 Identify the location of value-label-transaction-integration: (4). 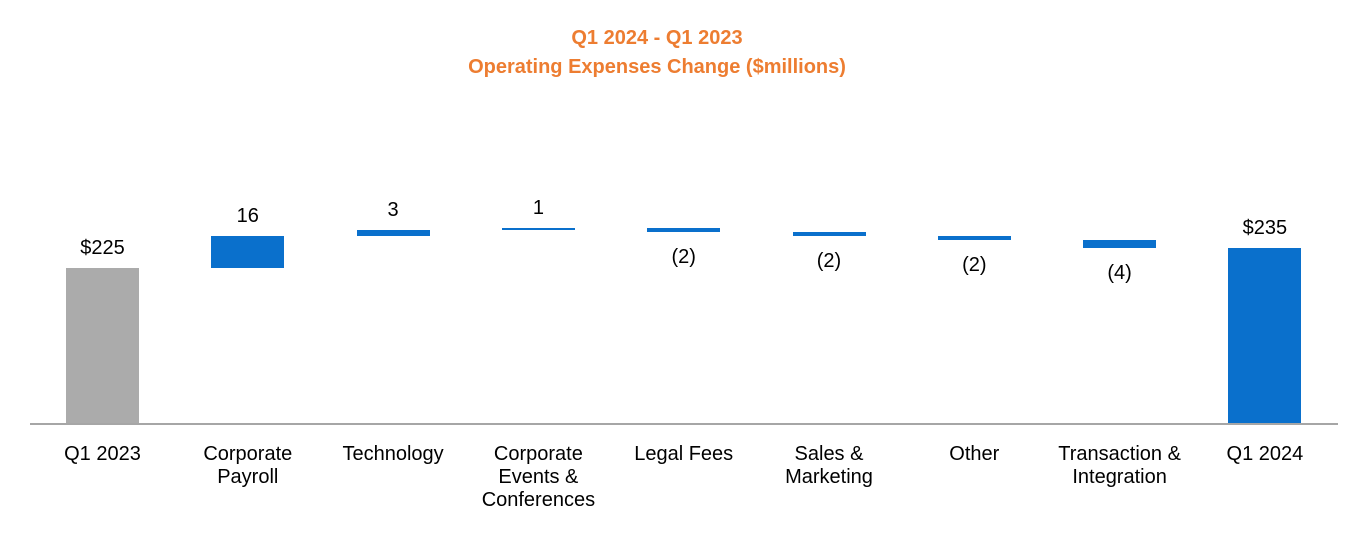
(1119, 273).